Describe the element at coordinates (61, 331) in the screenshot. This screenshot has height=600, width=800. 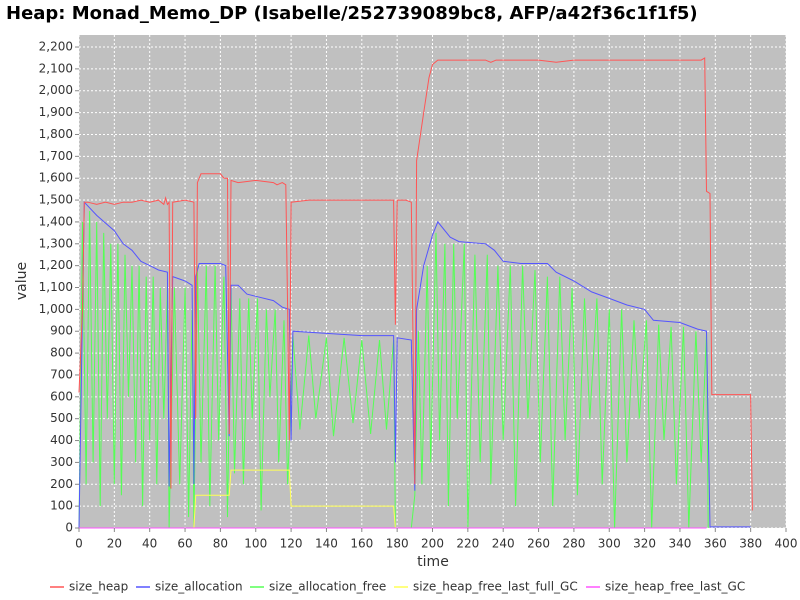
I see `y-tick-label: 900` at that location.